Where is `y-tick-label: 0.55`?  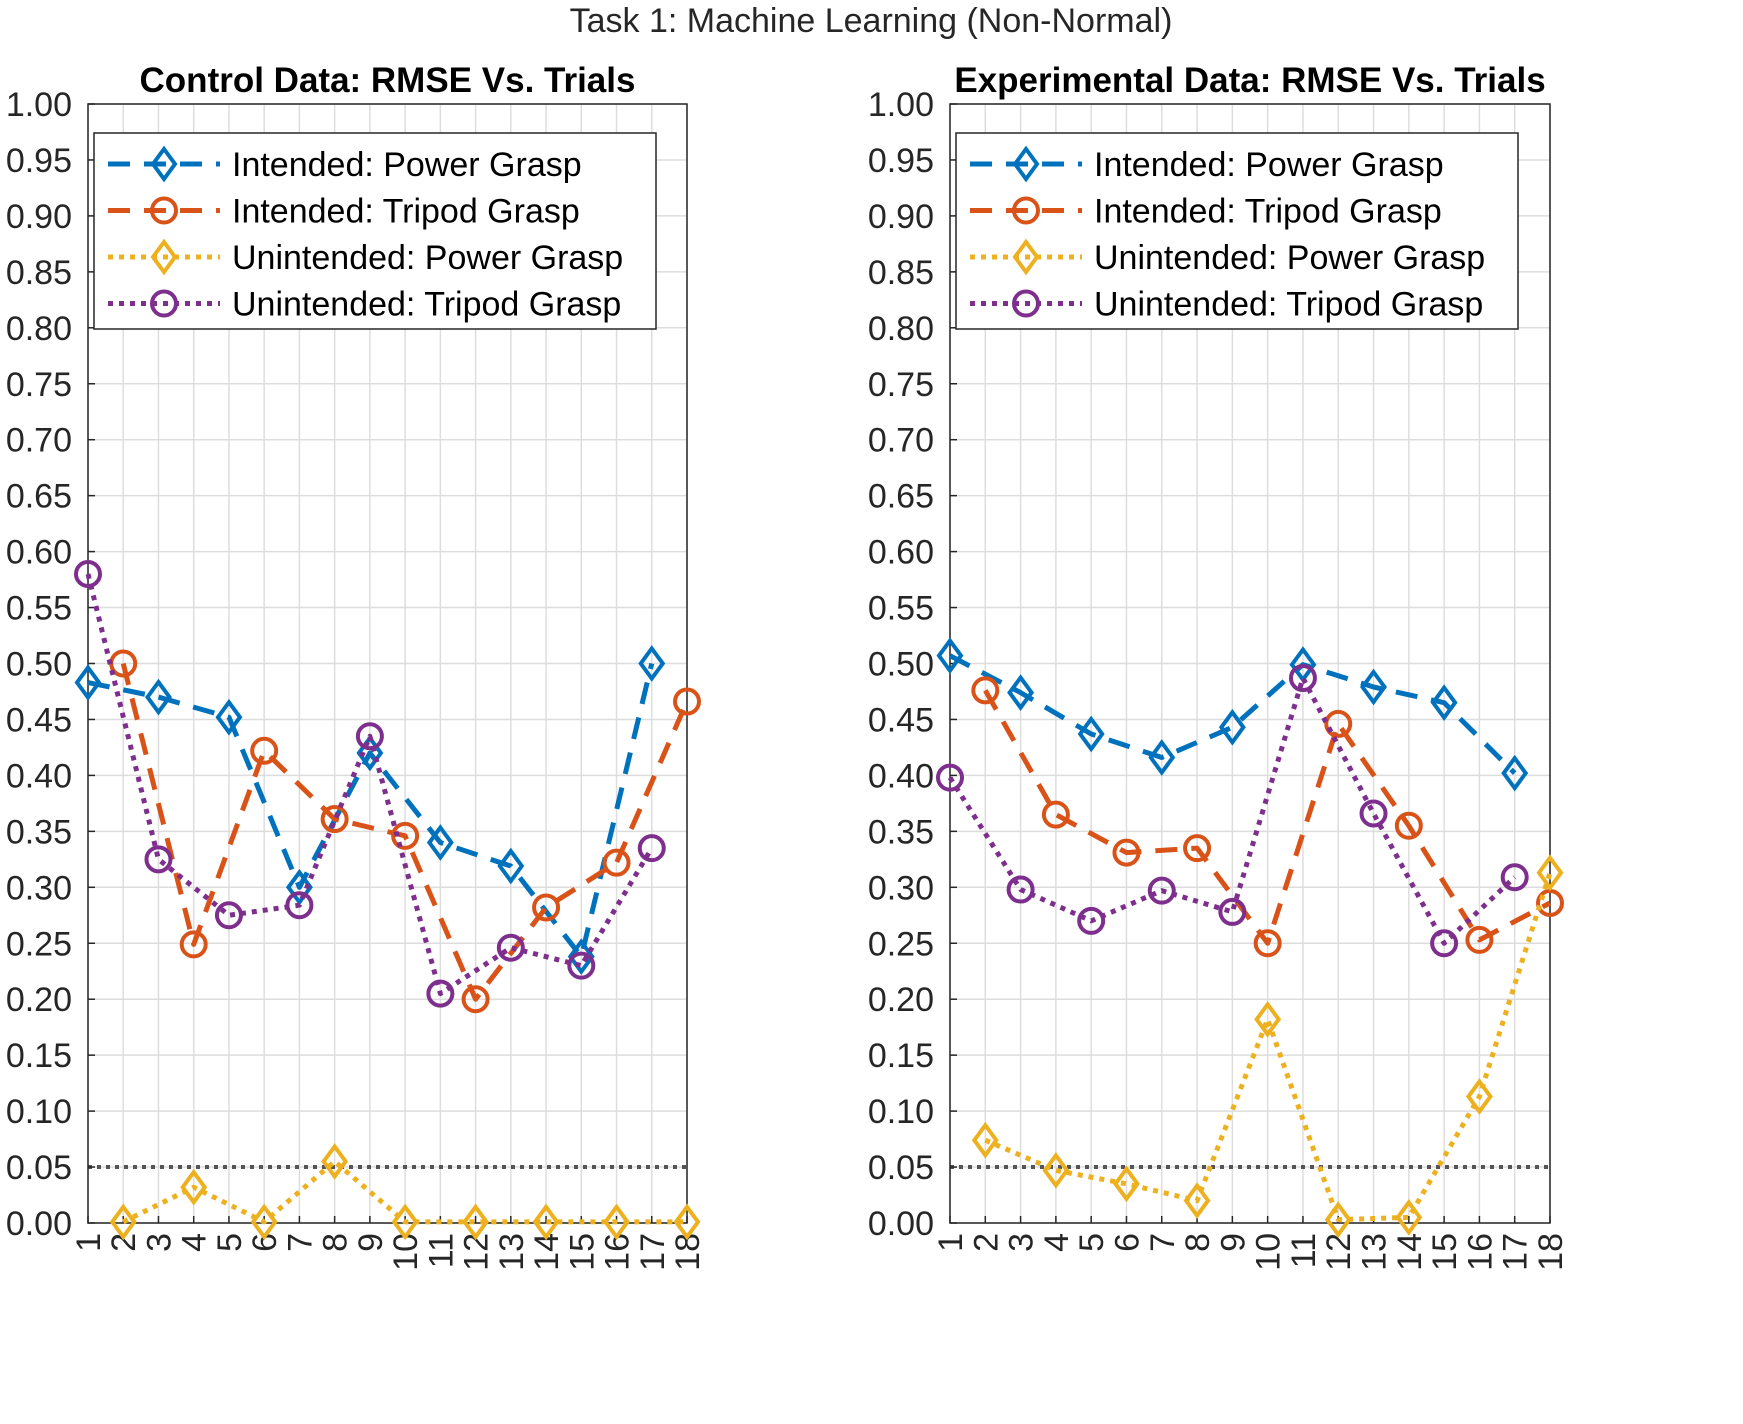
y-tick-label: 0.55 is located at coordinates (901, 609).